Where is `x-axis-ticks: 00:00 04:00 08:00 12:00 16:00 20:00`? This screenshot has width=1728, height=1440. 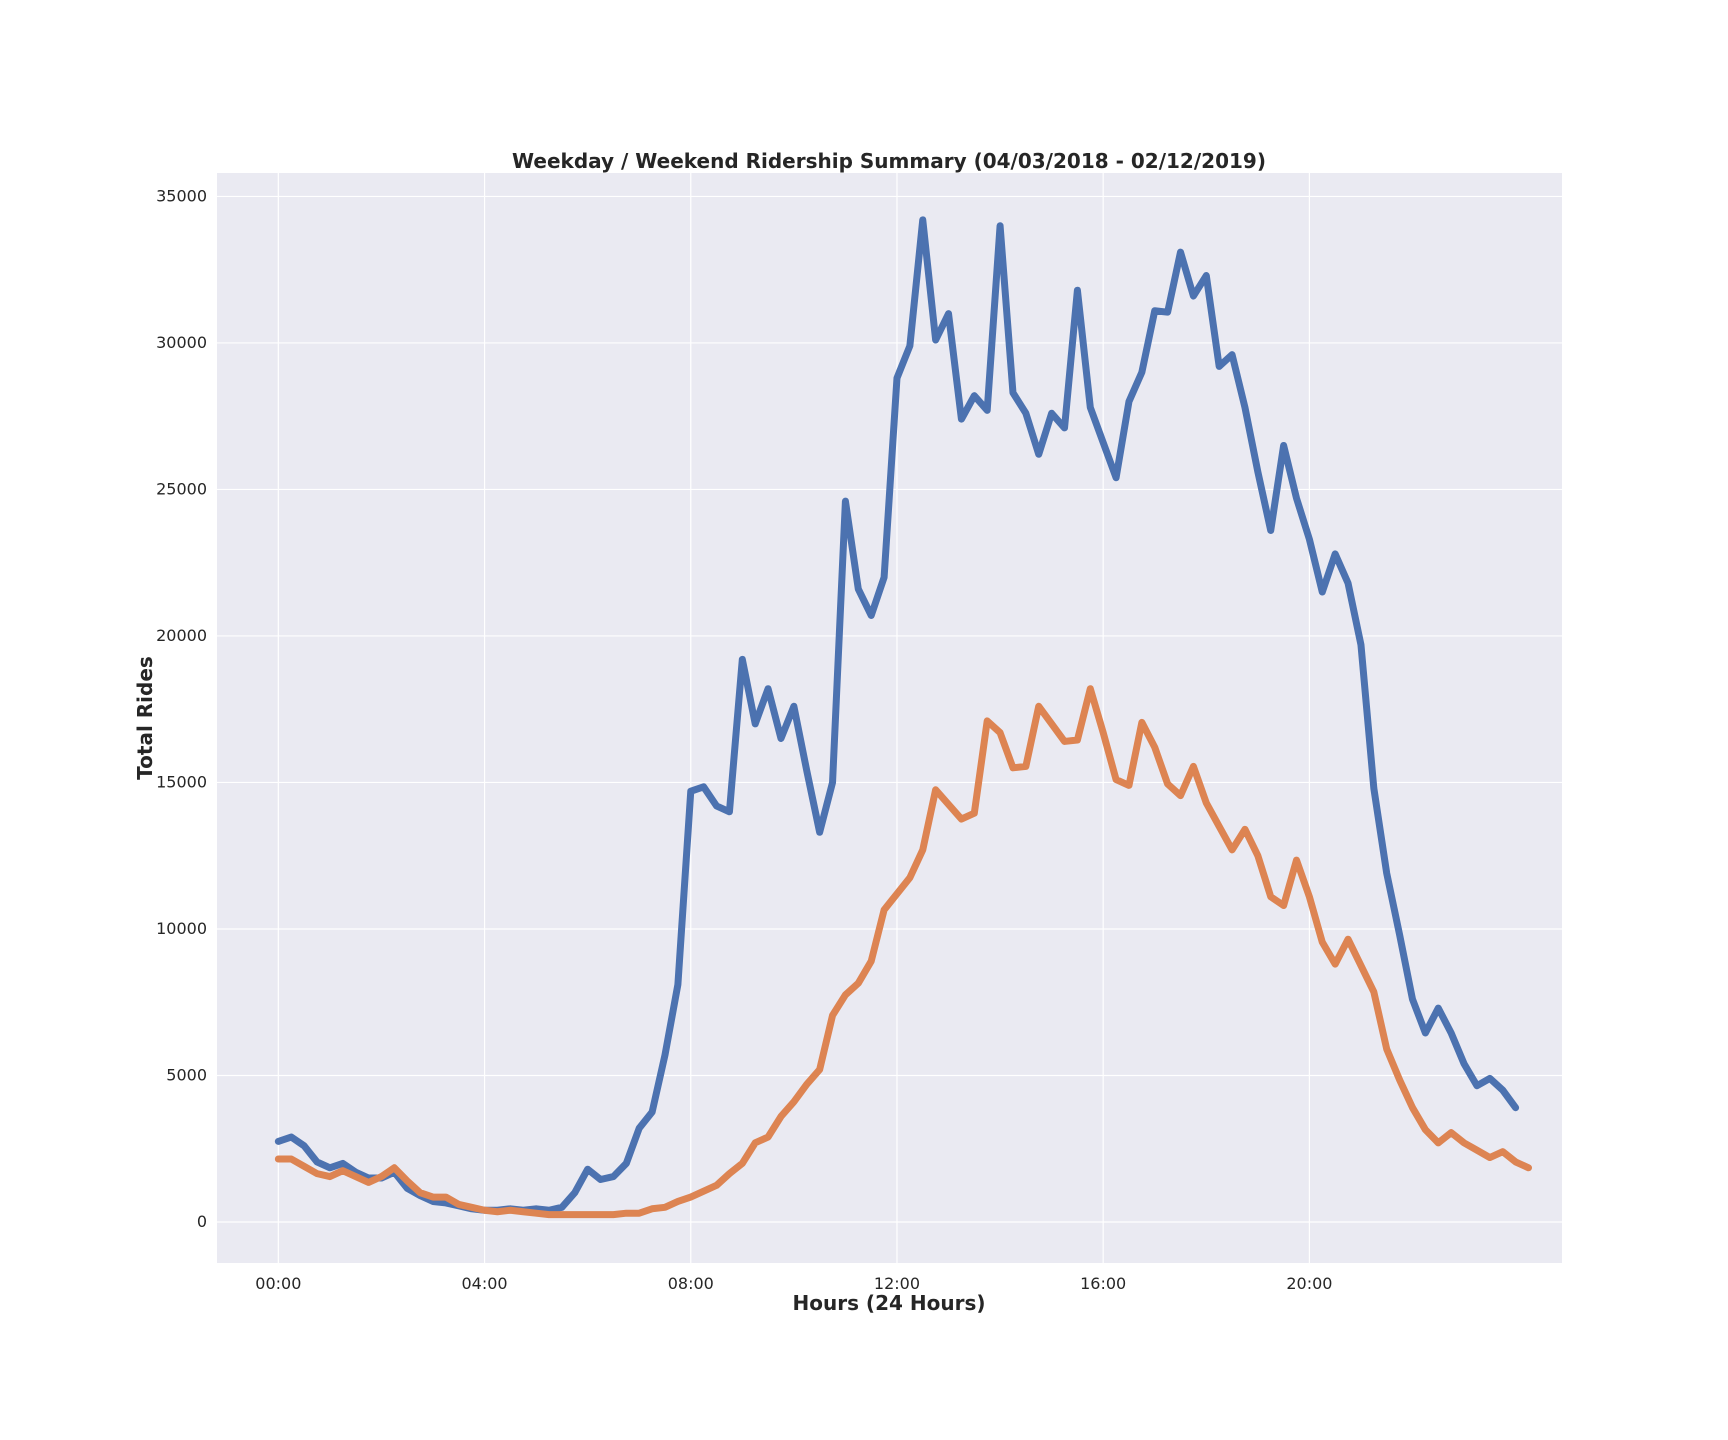 x-axis-ticks: 00:00 04:00 08:00 12:00 16:00 20:00 is located at coordinates (793, 1283).